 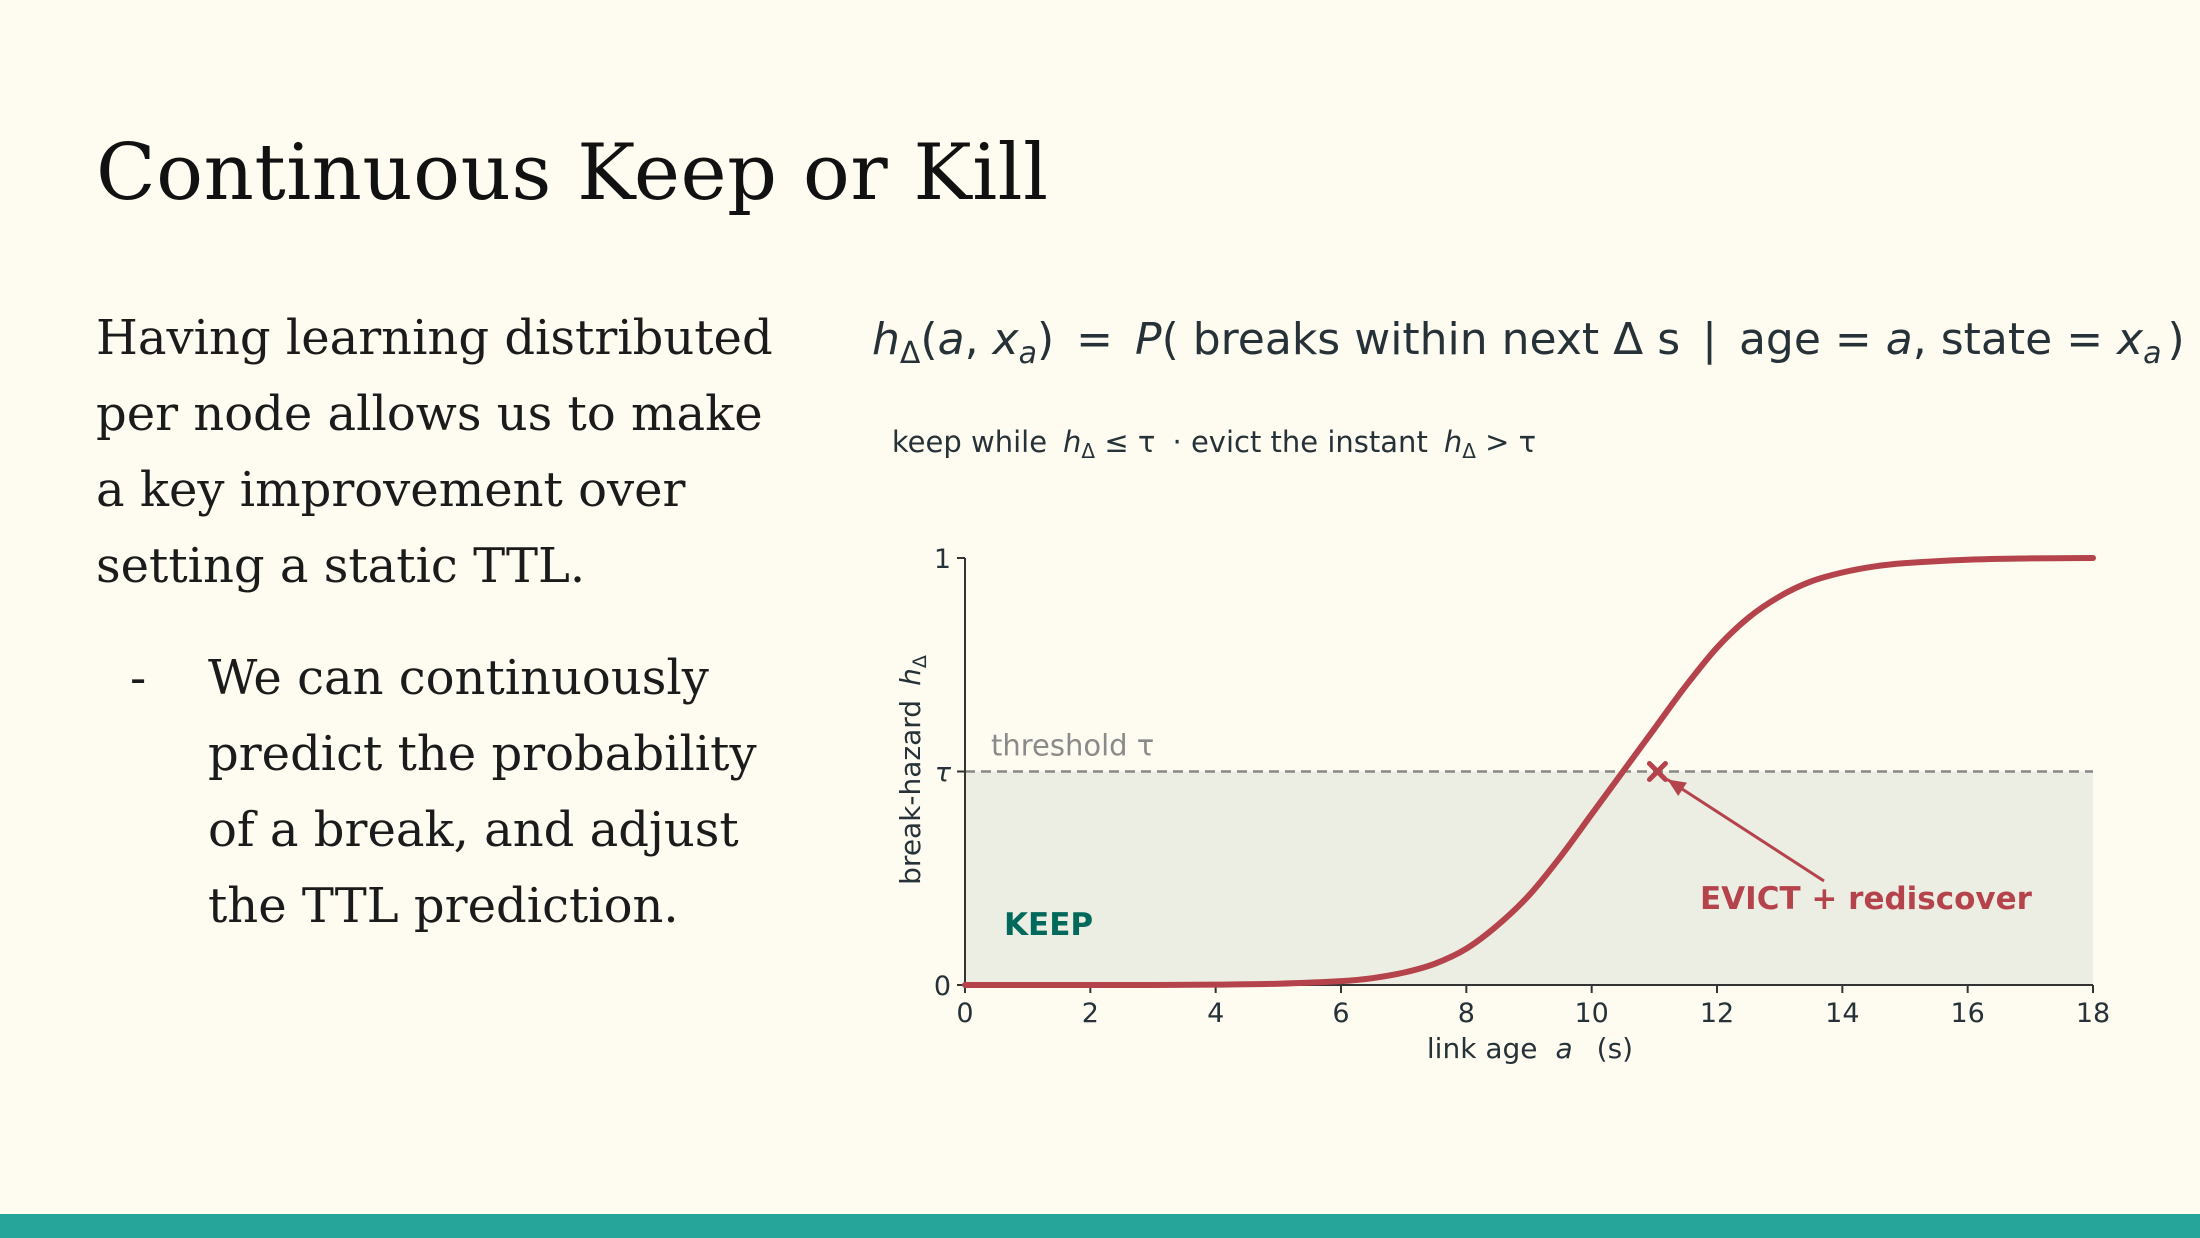 I want to click on x-tick-label: 14, so click(x=1842, y=1013).